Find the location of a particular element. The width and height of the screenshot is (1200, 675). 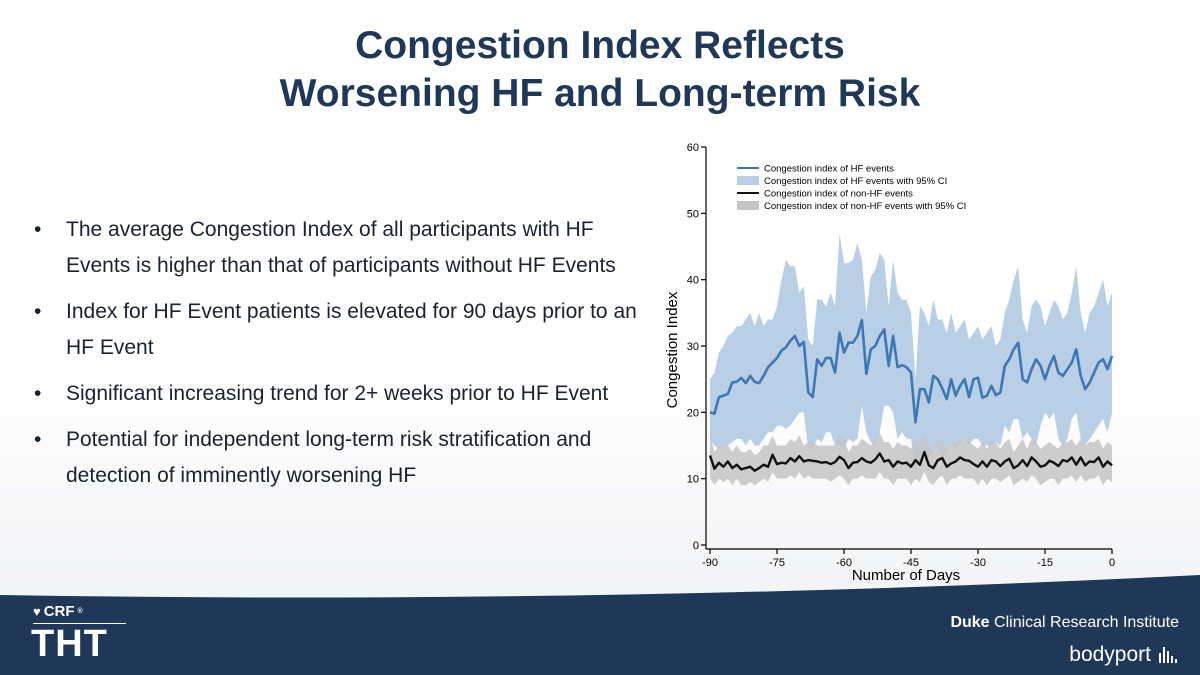

footer-band is located at coordinates (600, 625).